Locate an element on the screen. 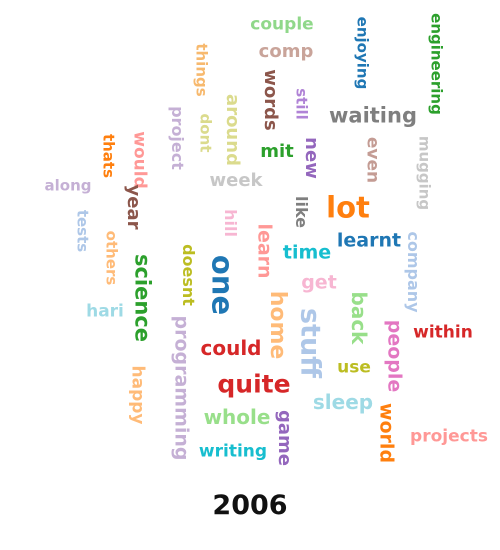  word: one is located at coordinates (222, 285).